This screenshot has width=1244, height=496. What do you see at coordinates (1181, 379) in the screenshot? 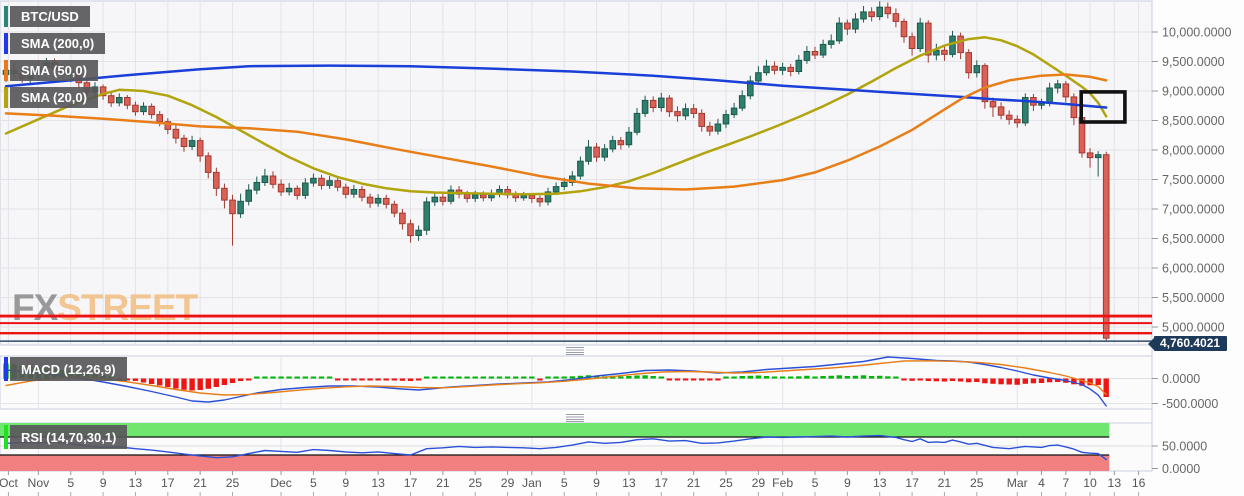
I see `macd-axis-label: 0.0000` at bounding box center [1181, 379].